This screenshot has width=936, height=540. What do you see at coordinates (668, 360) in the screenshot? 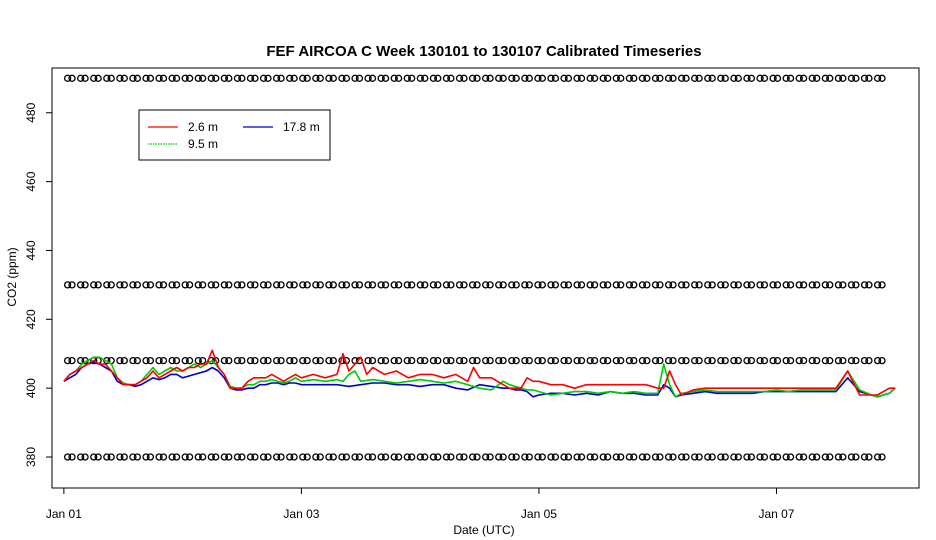
I see `marker-2-46a` at bounding box center [668, 360].